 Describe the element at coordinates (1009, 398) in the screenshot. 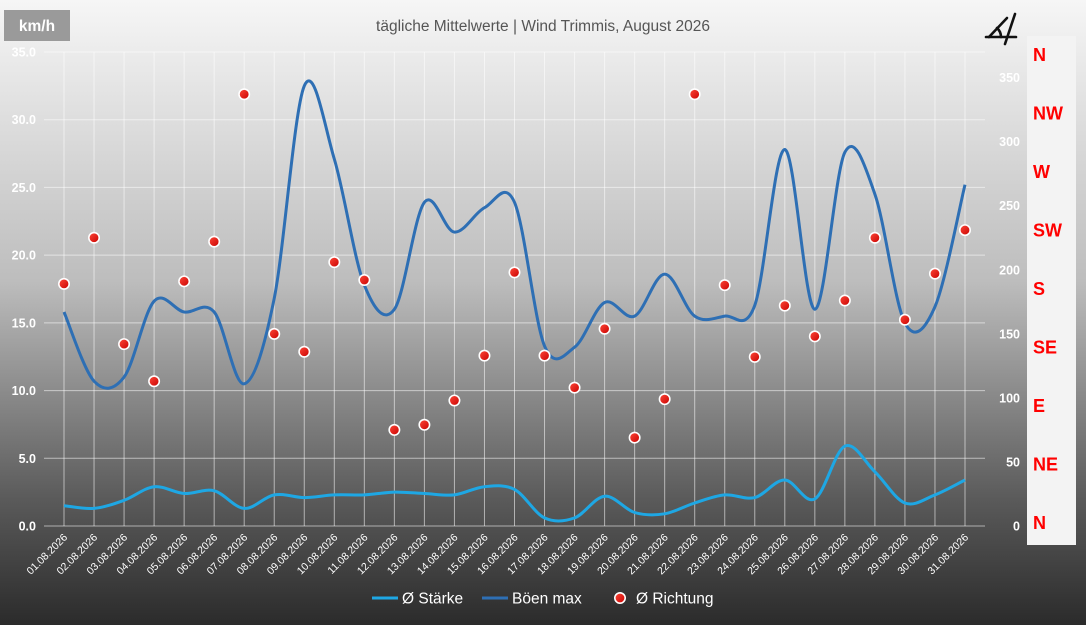

I see `y-tick-right: 100` at that location.